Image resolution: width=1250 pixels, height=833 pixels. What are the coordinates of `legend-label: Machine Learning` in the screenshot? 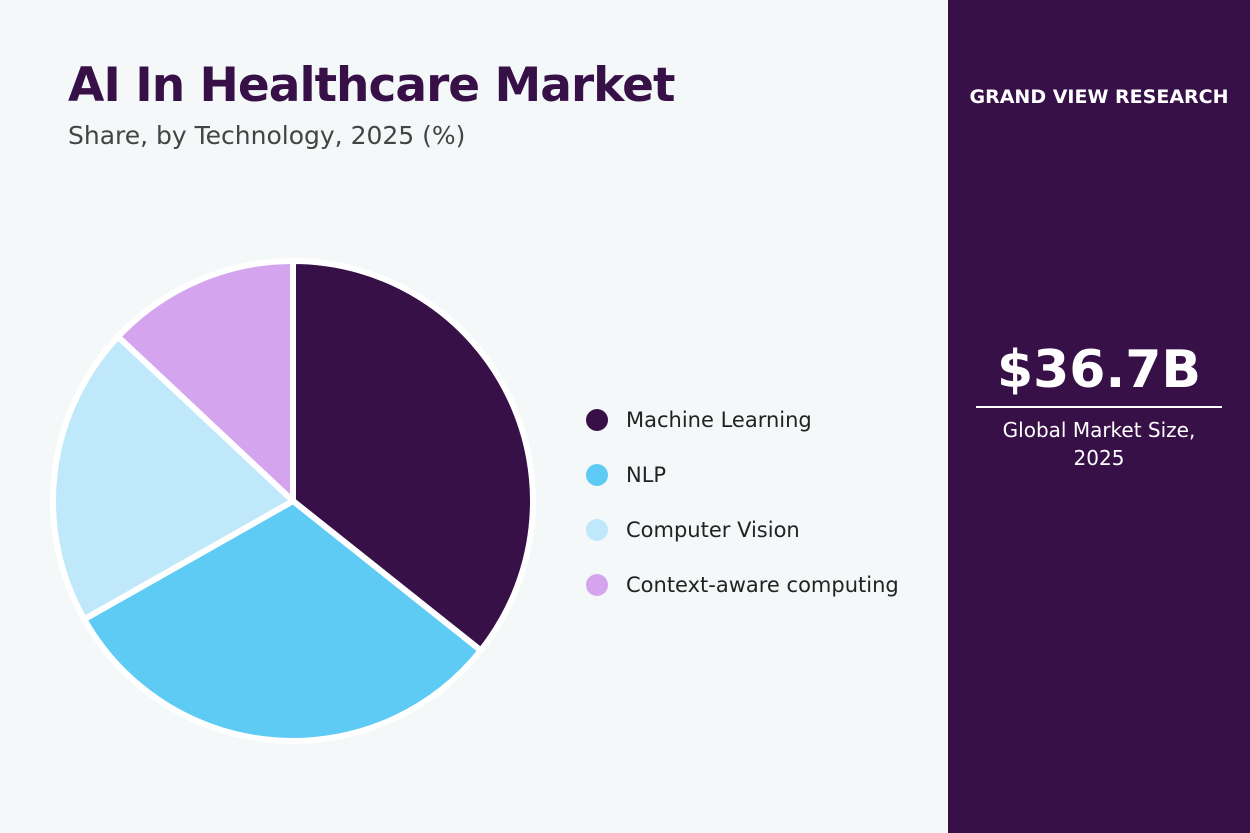 It's located at (719, 419).